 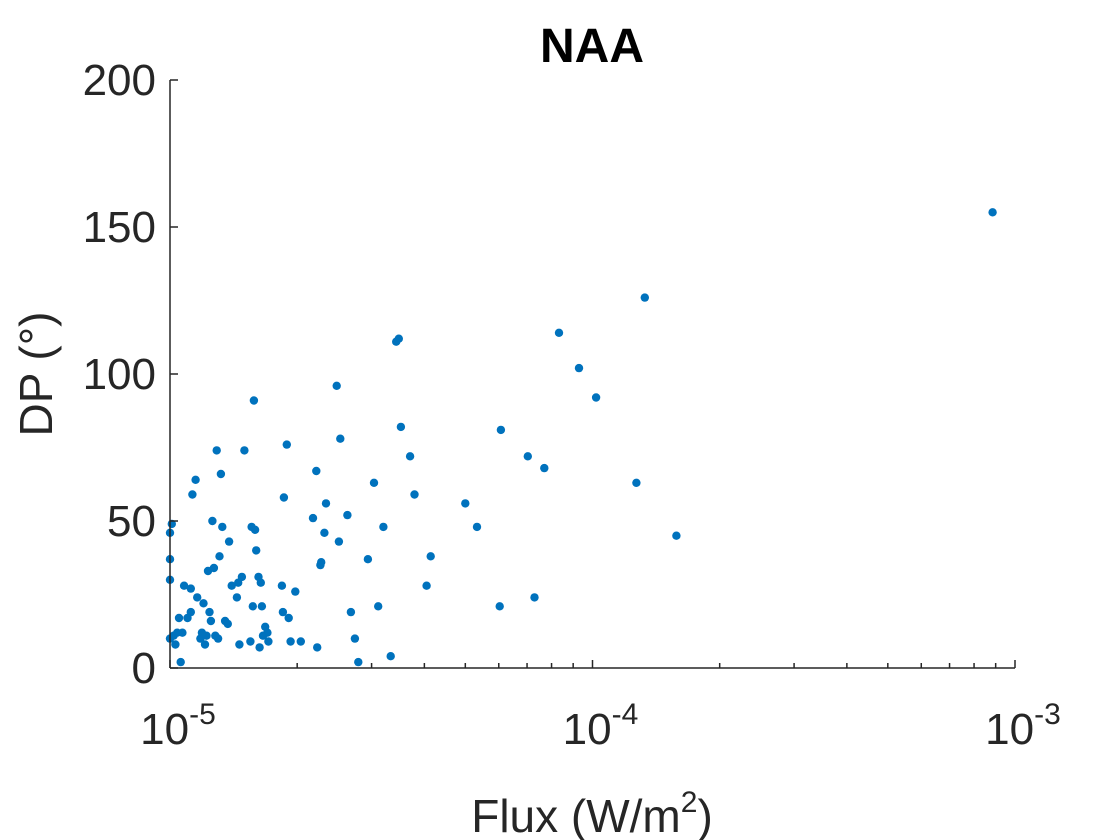 What do you see at coordinates (144, 668) in the screenshot?
I see `y-tick-label: 0` at bounding box center [144, 668].